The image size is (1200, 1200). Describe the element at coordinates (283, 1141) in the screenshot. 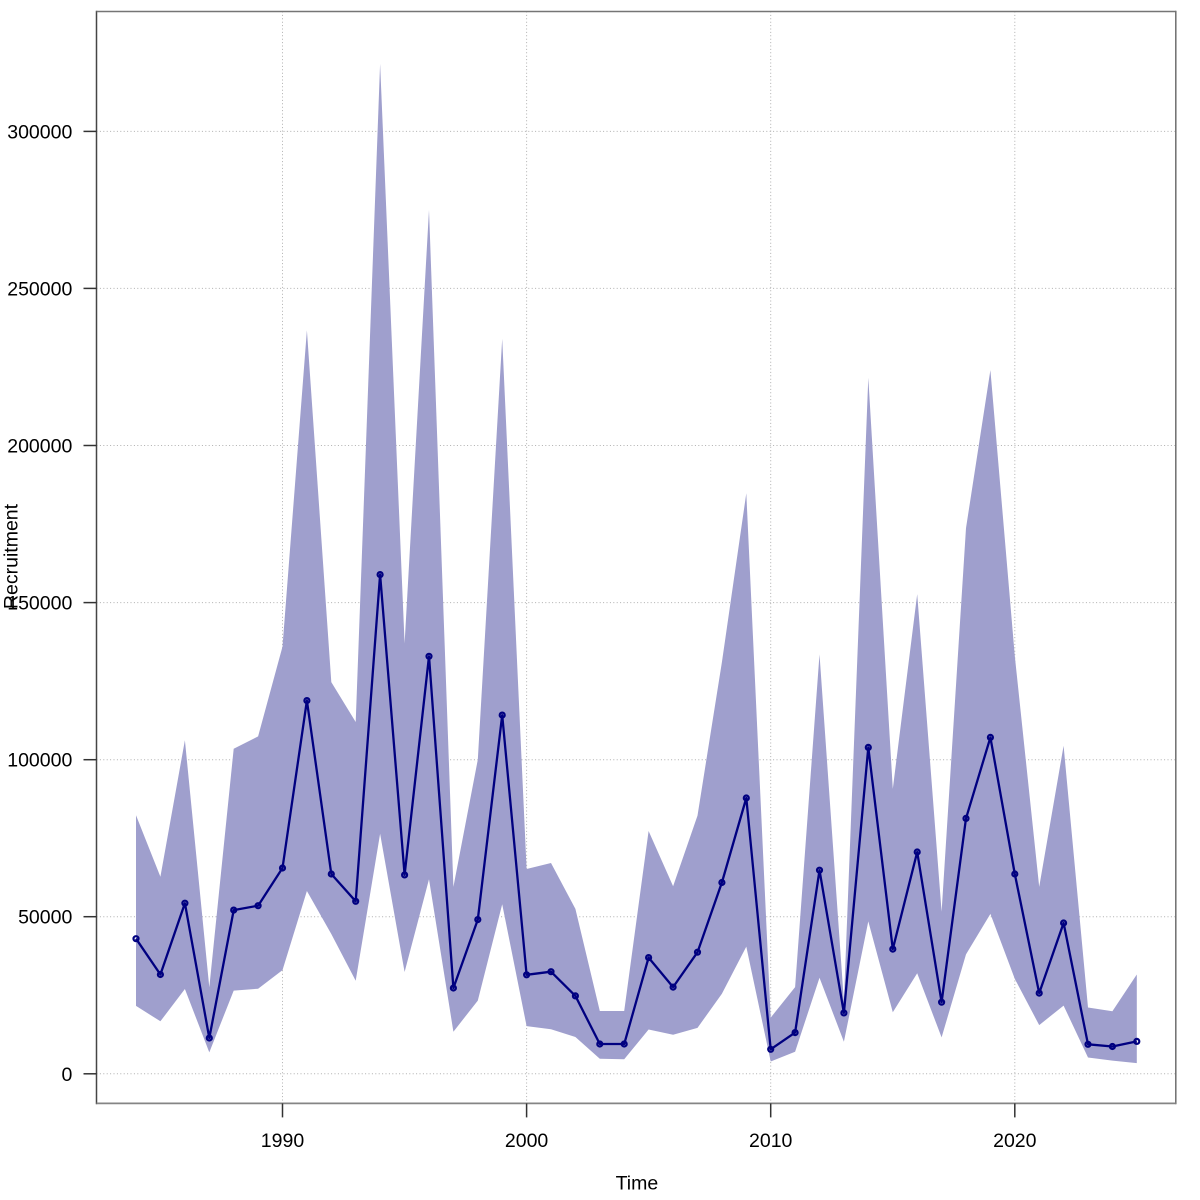

I see `svg-text: 1990` at that location.